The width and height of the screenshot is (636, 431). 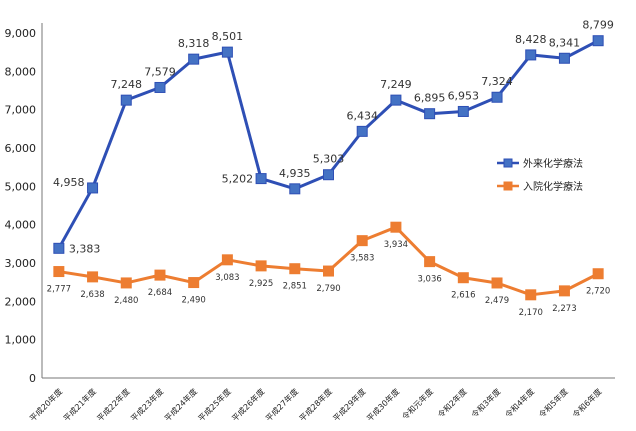 I want to click on data-label: 2,273, so click(x=564, y=309).